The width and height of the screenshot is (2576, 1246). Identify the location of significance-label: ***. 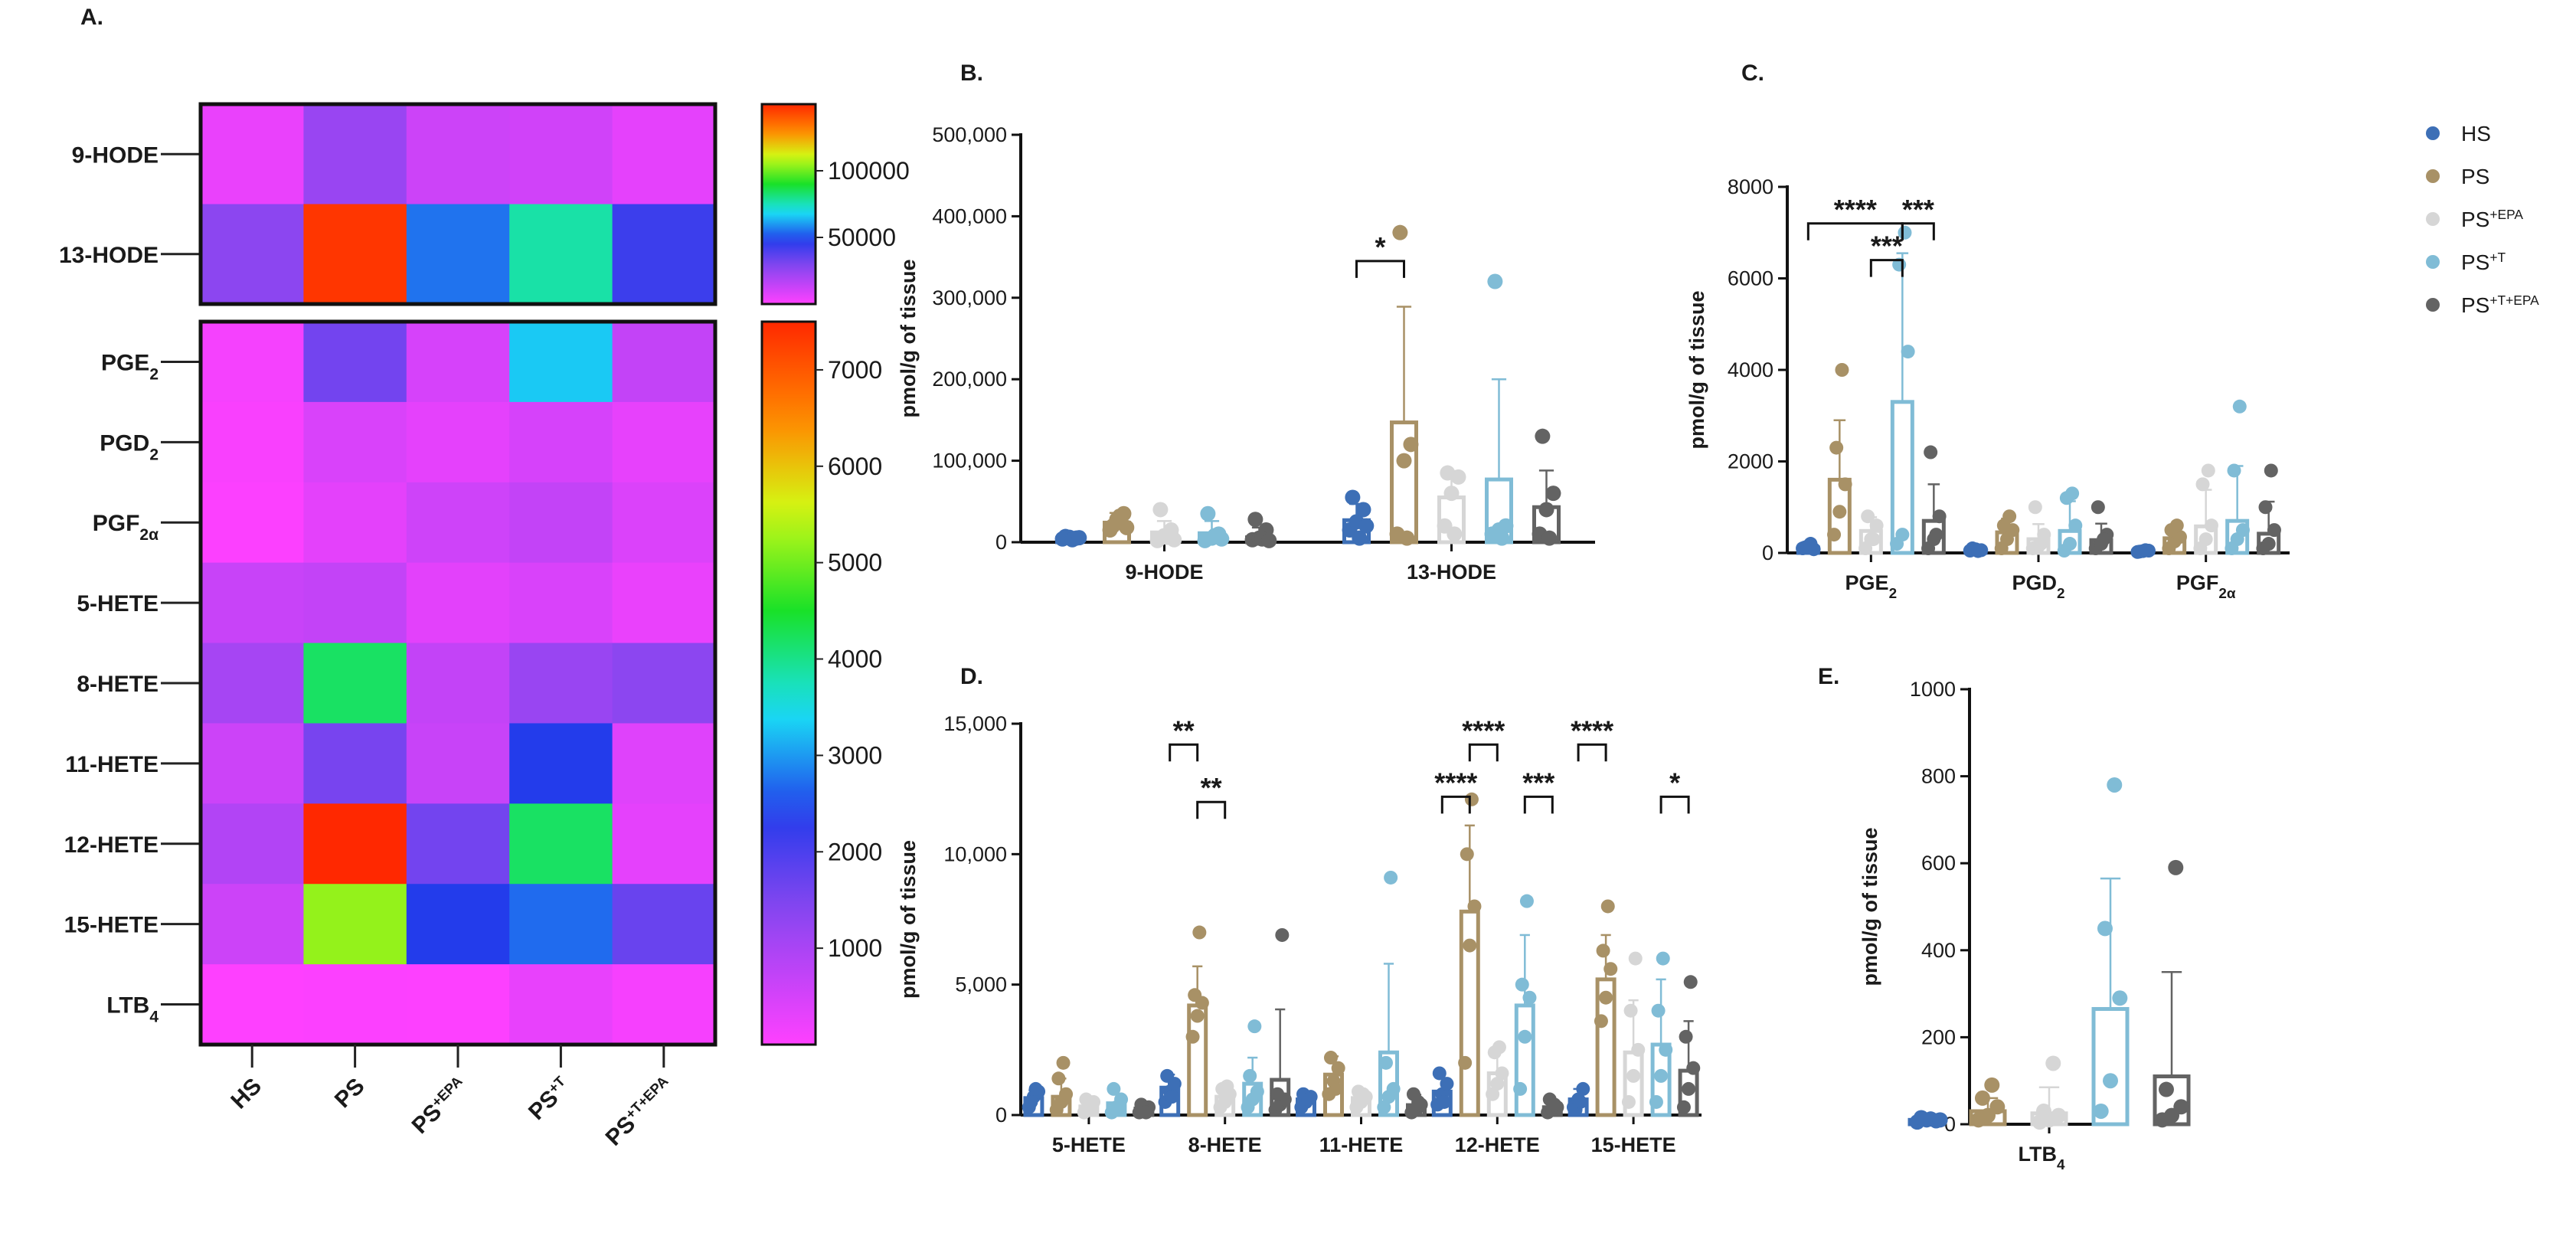
(1538, 782).